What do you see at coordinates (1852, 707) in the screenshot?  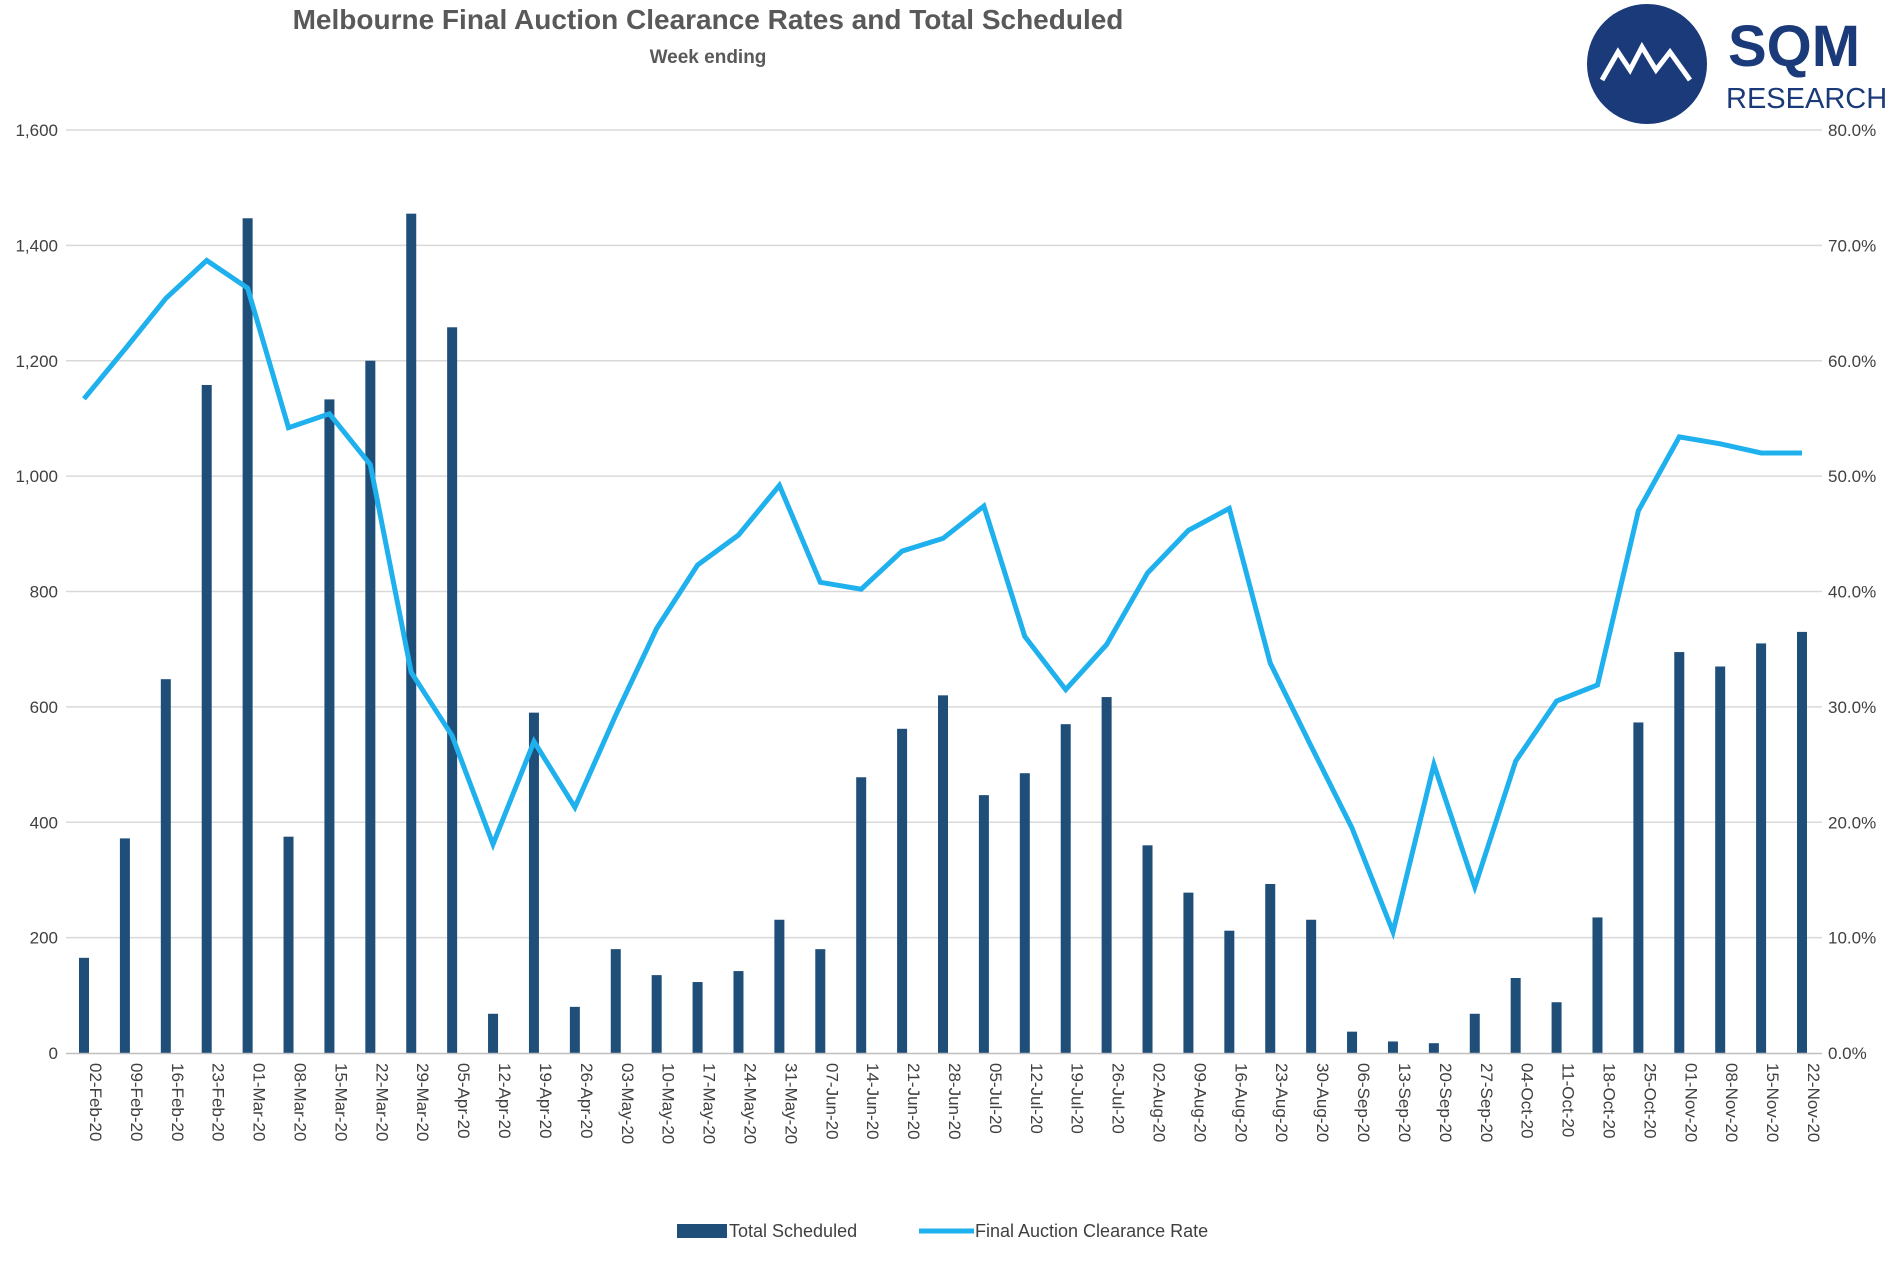 I see `y-right-tick-label: 30.0%` at bounding box center [1852, 707].